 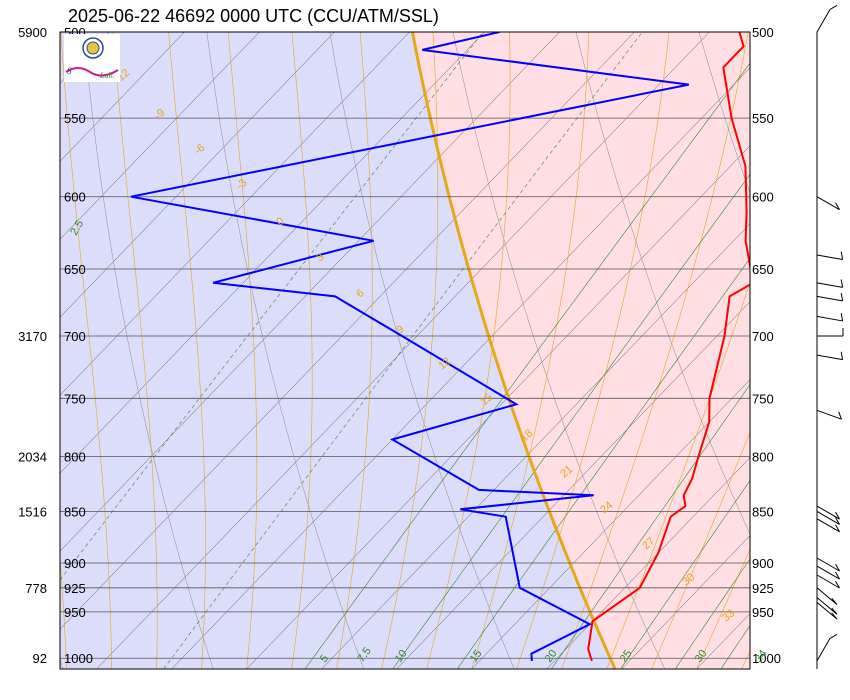 What do you see at coordinates (763, 118) in the screenshot?
I see `pressure-label-right: 550` at bounding box center [763, 118].